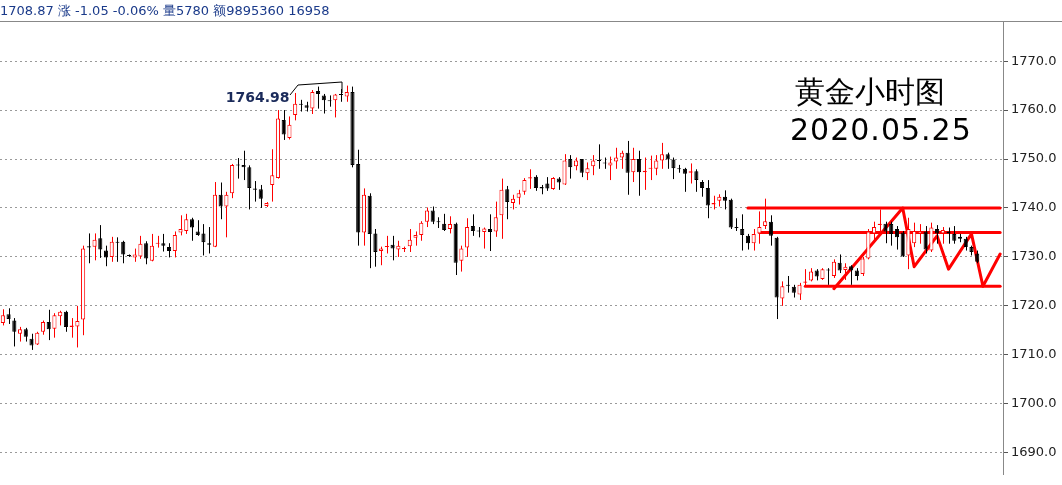  Describe the element at coordinates (165, 10) in the screenshot. I see `text: 1708.87 涨 -1.05 -0.06% 量5780 额9895360 16958` at that location.